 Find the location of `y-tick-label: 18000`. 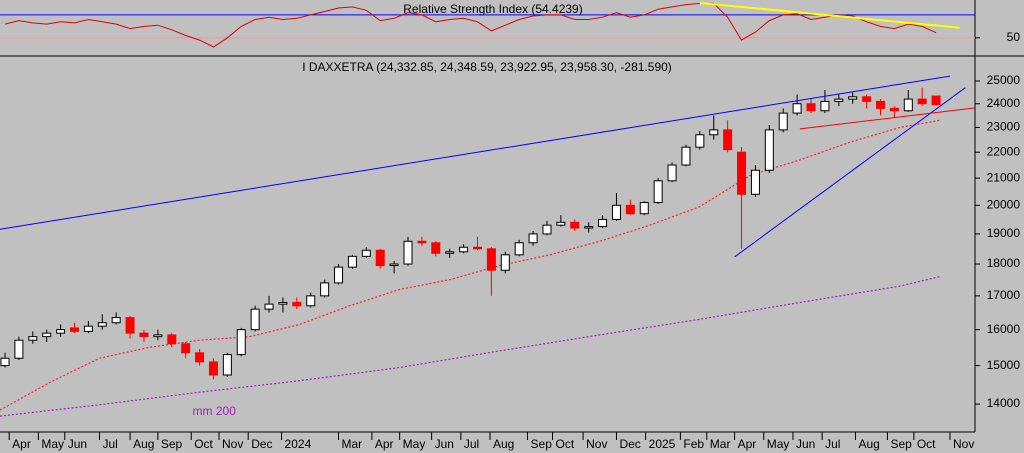

y-tick-label: 18000 is located at coordinates (1004, 263).